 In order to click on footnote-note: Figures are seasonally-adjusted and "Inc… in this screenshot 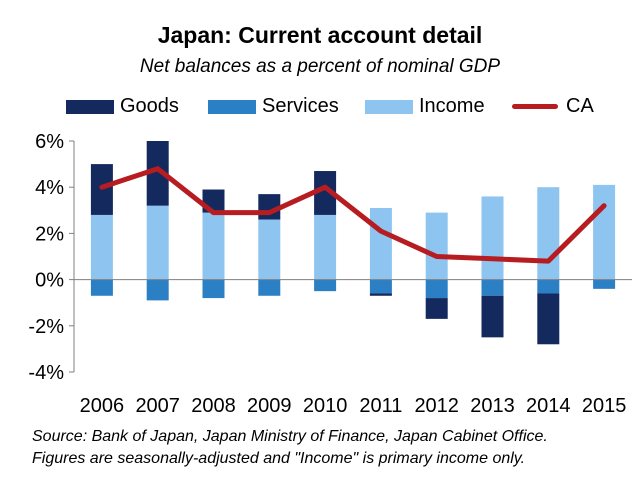, I will do `click(279, 458)`.